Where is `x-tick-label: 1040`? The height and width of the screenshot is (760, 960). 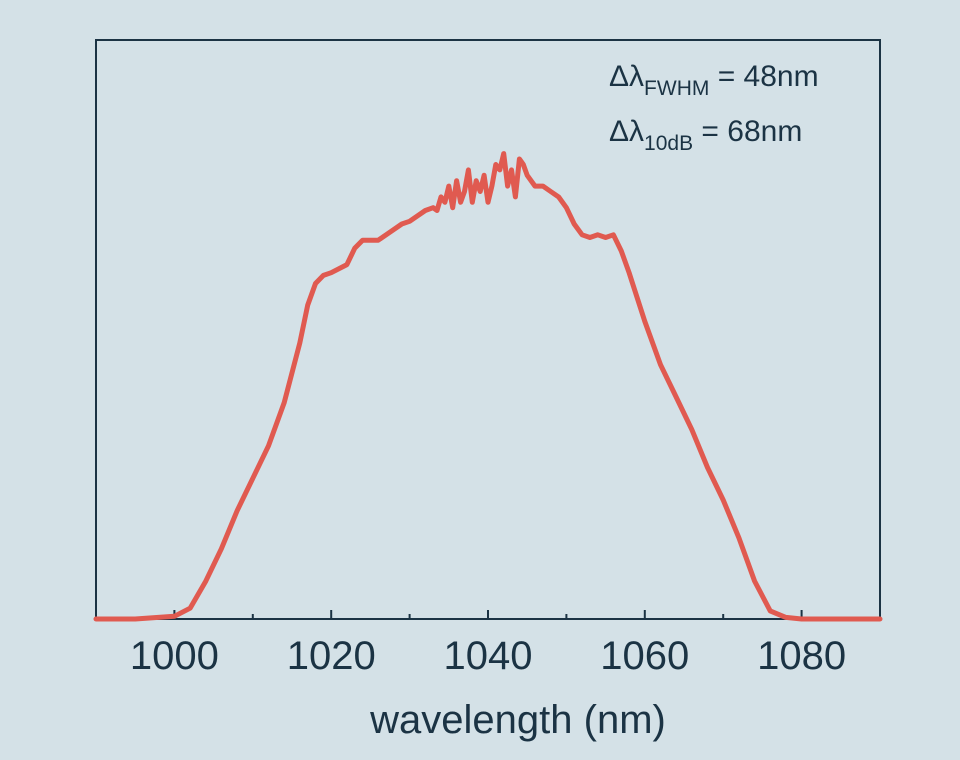 x-tick-label: 1040 is located at coordinates (488, 656).